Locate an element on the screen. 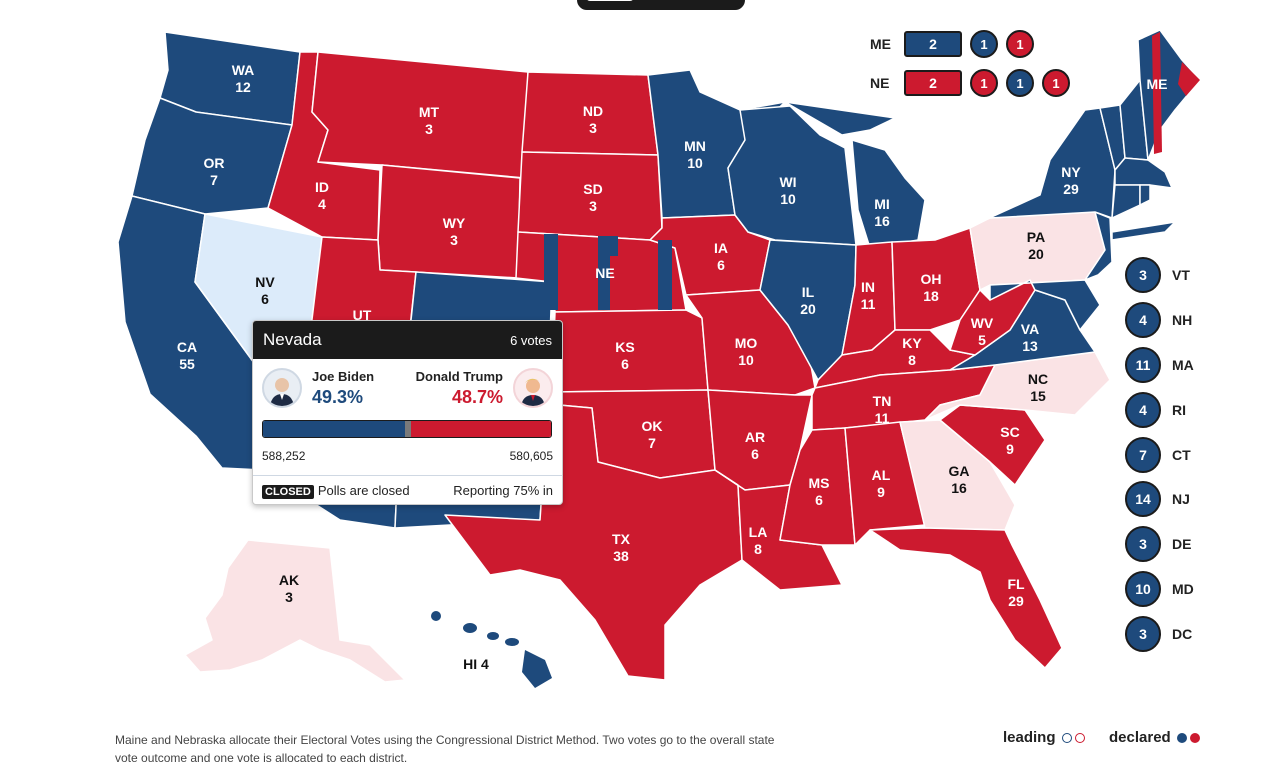 This screenshot has width=1280, height=775. trump-avatar is located at coordinates (533, 388).